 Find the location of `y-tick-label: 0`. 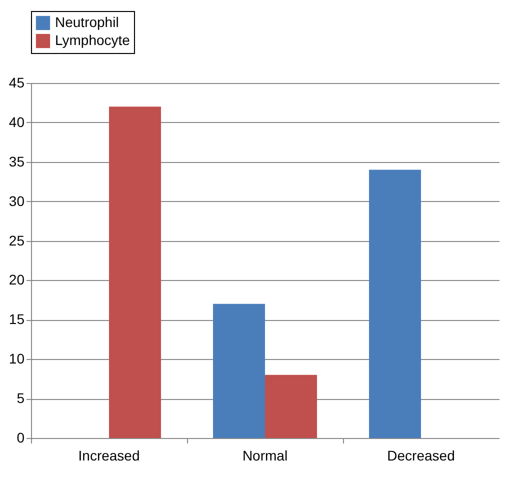

y-tick-label: 0 is located at coordinates (20, 438).